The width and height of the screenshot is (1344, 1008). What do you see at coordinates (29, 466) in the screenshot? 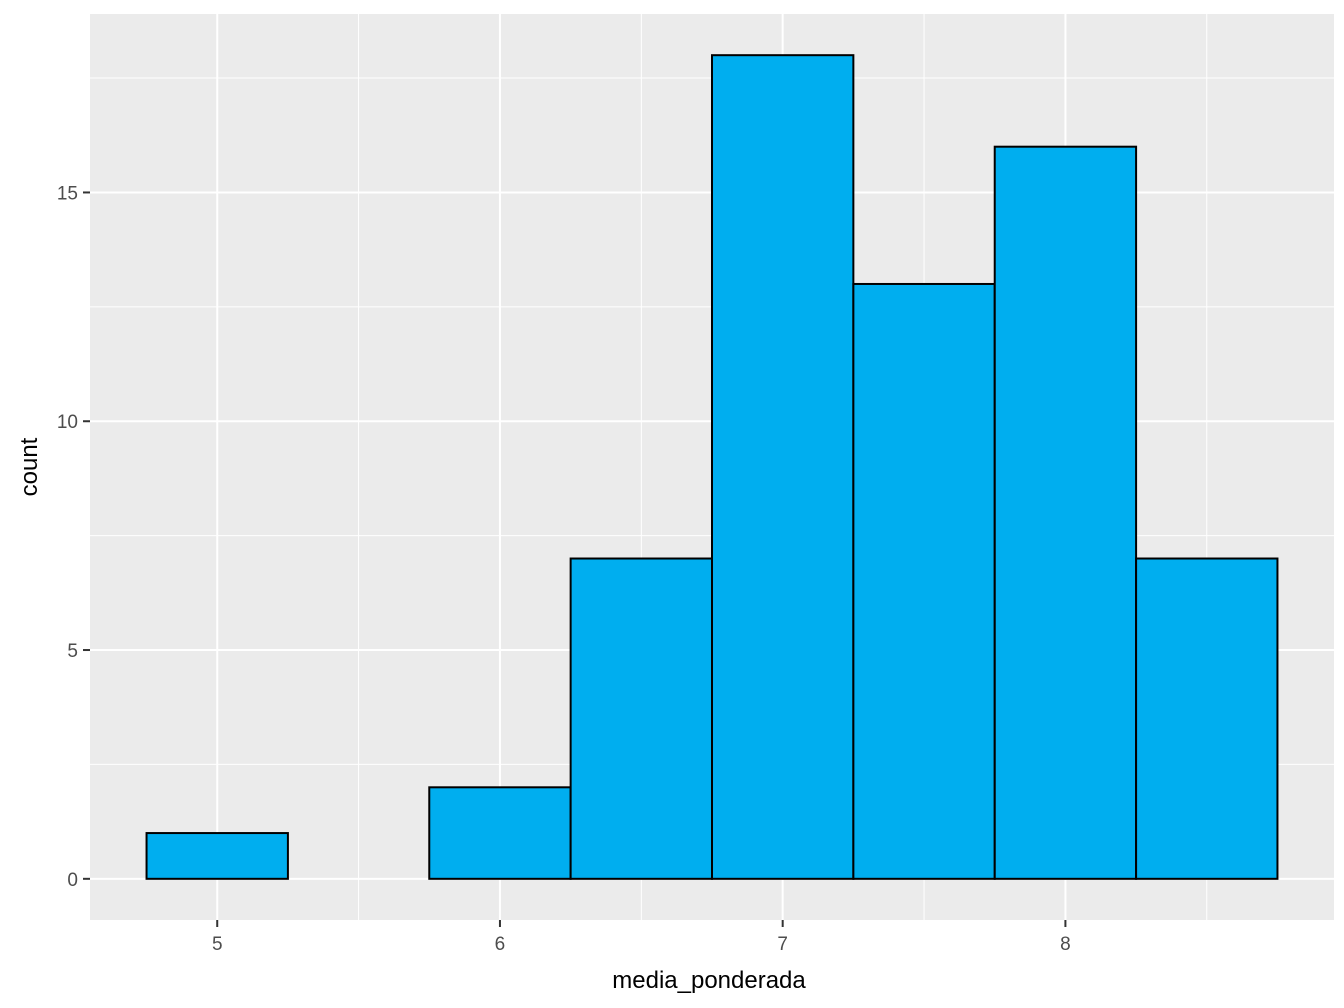
I see `y-axis-title: count` at bounding box center [29, 466].